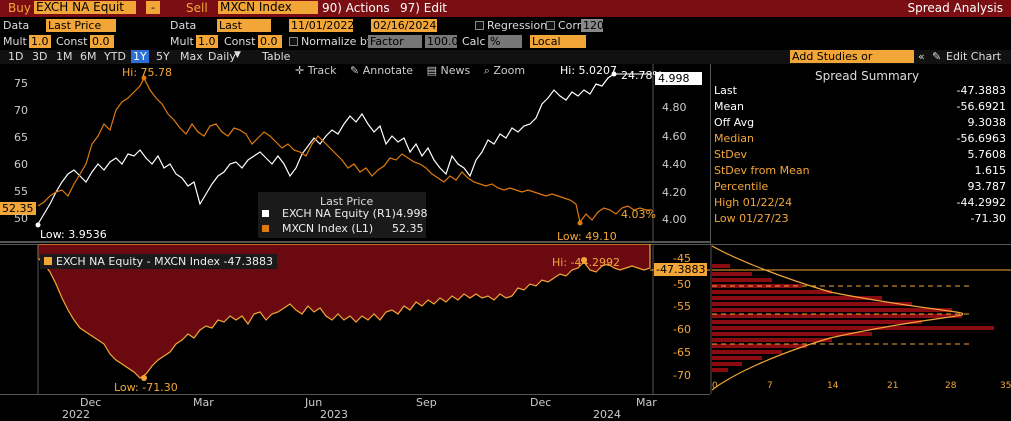 This screenshot has height=421, width=1011. What do you see at coordinates (762, 170) in the screenshot?
I see `summary-key: StDev from Mean` at bounding box center [762, 170].